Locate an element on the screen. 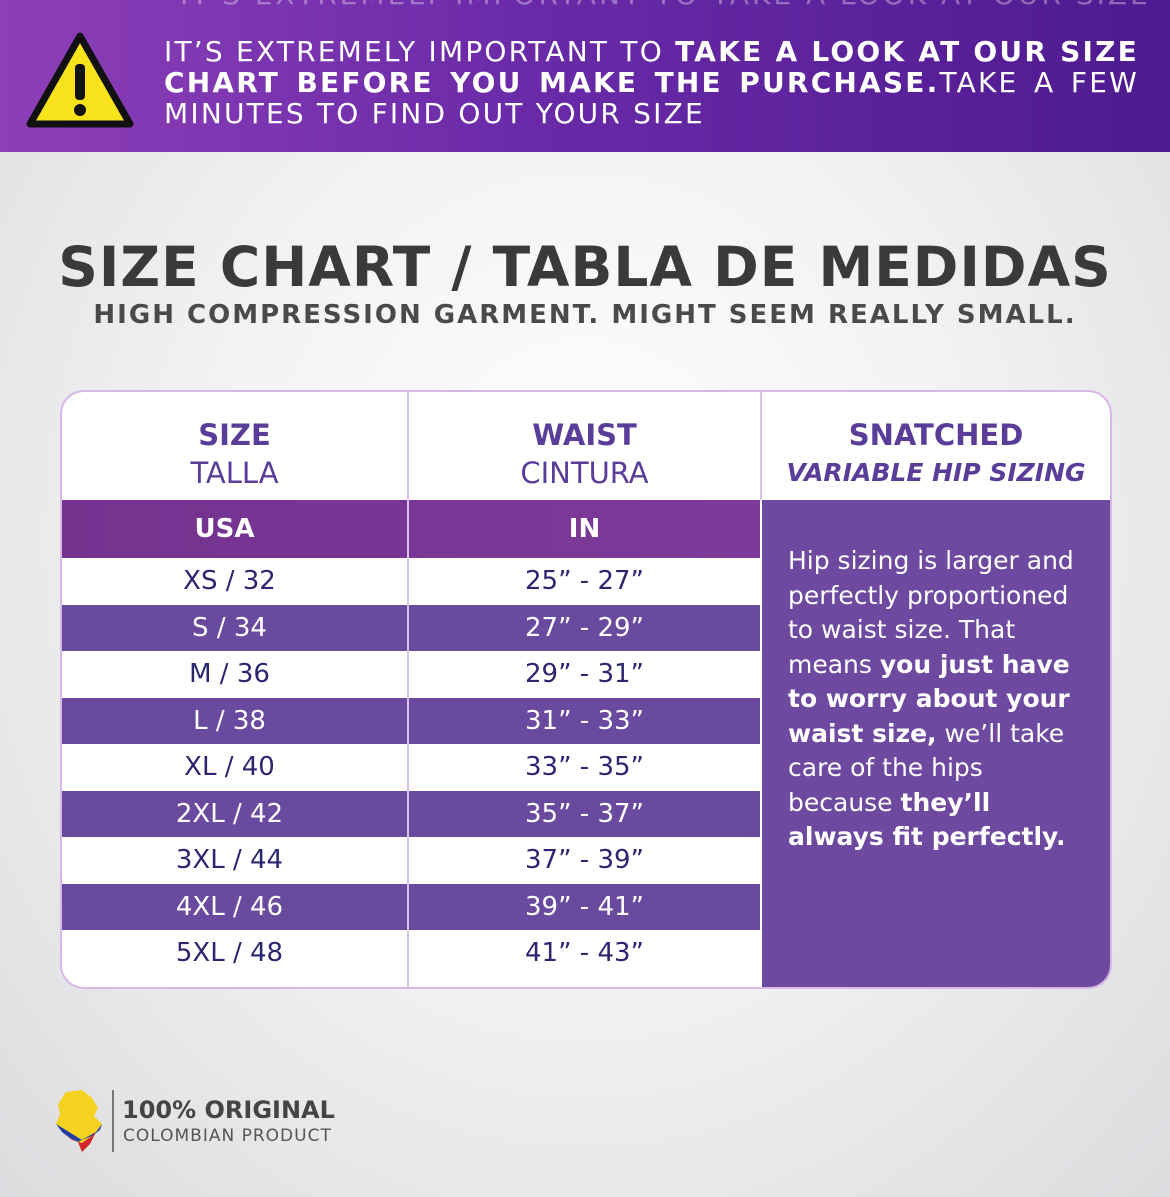 This screenshot has height=1197, width=1170. table-row: 5XL / 48 41” - 43” is located at coordinates (411, 953).